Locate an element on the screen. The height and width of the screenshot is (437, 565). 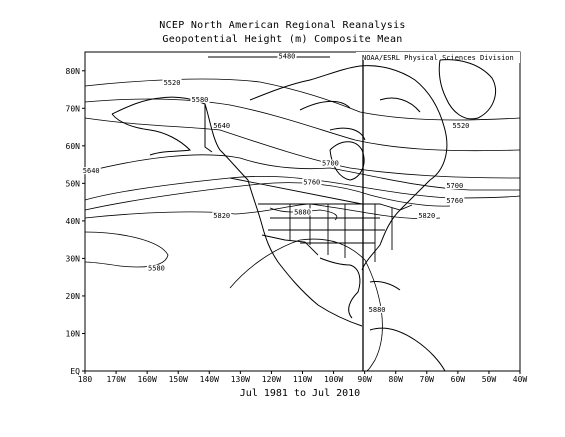
lon-tick-label: 150W is located at coordinates (178, 379).